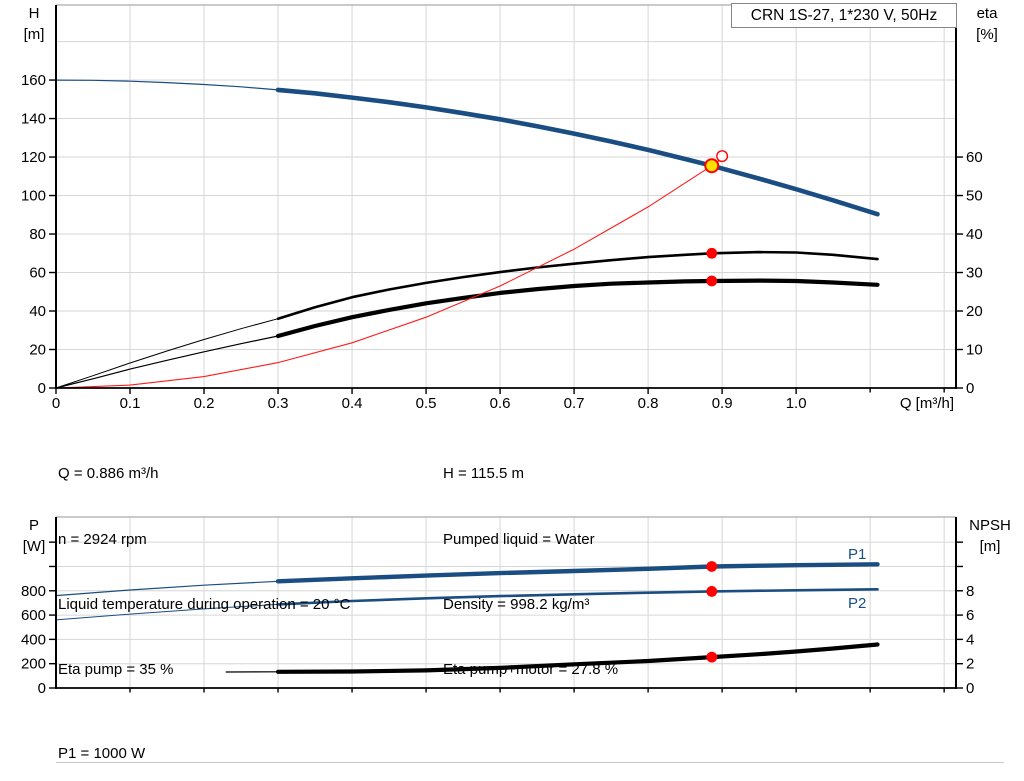 The width and height of the screenshot is (1024, 781). I want to click on series-label-p1: P1, so click(857, 554).